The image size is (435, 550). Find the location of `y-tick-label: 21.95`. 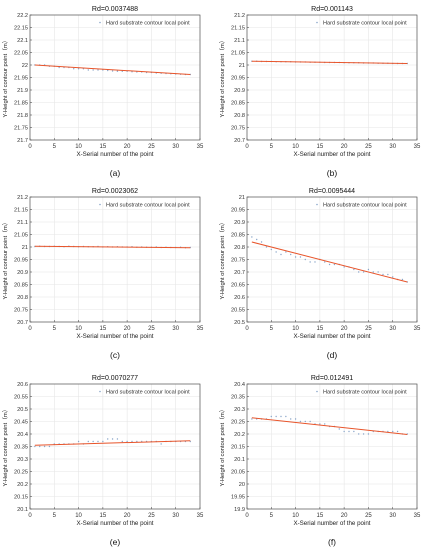

y-tick-label: 21.95 is located at coordinates (21, 79).